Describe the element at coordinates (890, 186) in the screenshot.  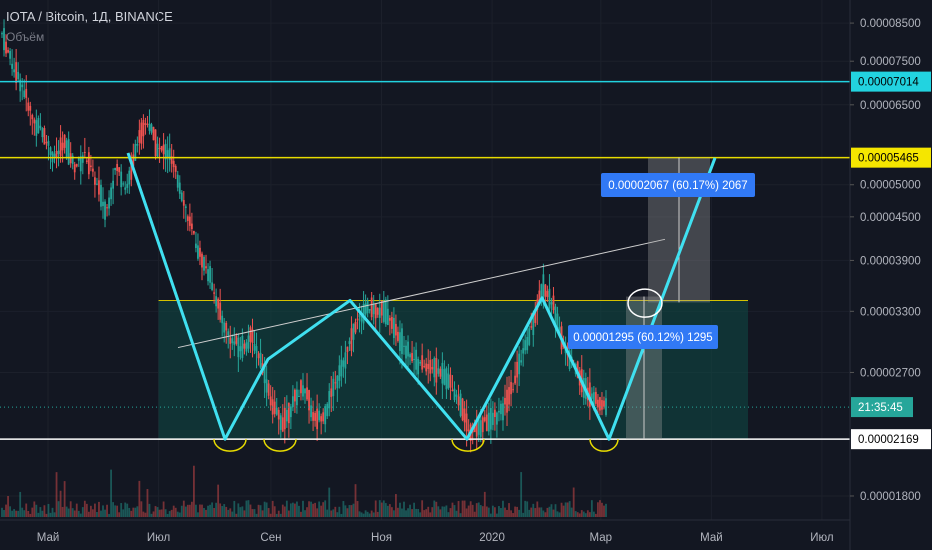
I see `y-tick-label: 0.00005000` at that location.